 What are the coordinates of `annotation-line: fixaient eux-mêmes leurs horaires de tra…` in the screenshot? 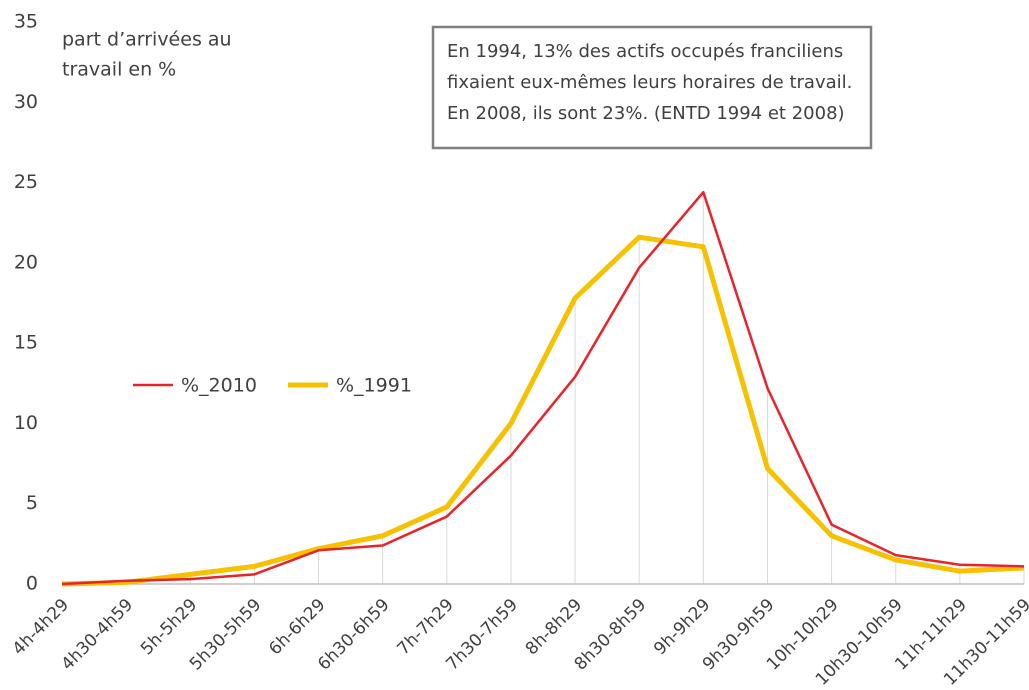 It's located at (649, 82).